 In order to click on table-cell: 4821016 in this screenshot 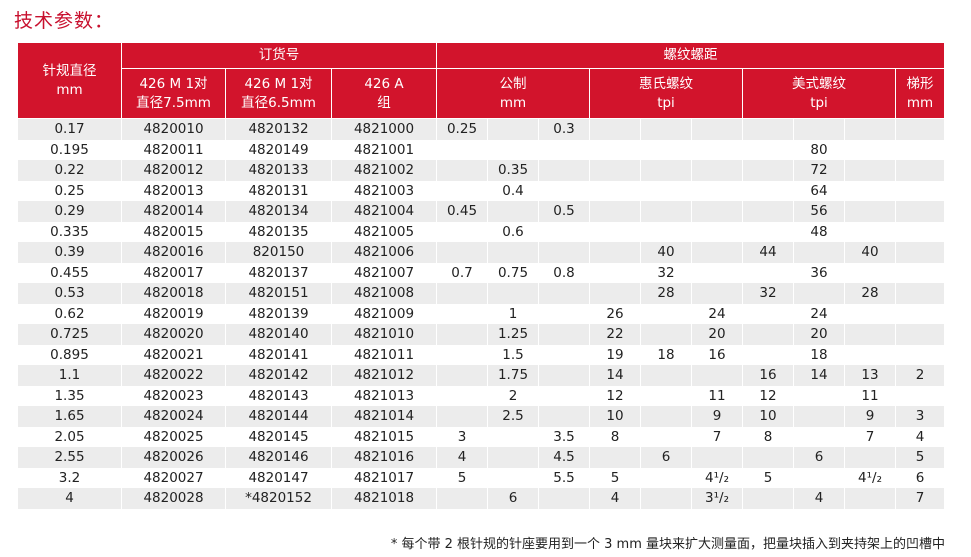, I will do `click(384, 457)`.